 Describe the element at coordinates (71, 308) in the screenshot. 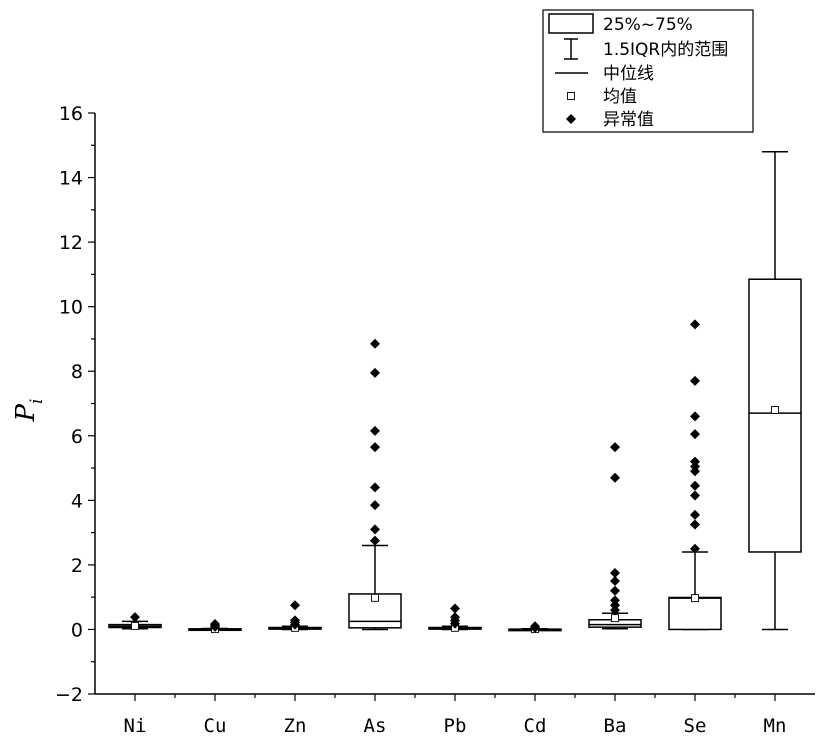

I see `y-tick-label: 10` at that location.